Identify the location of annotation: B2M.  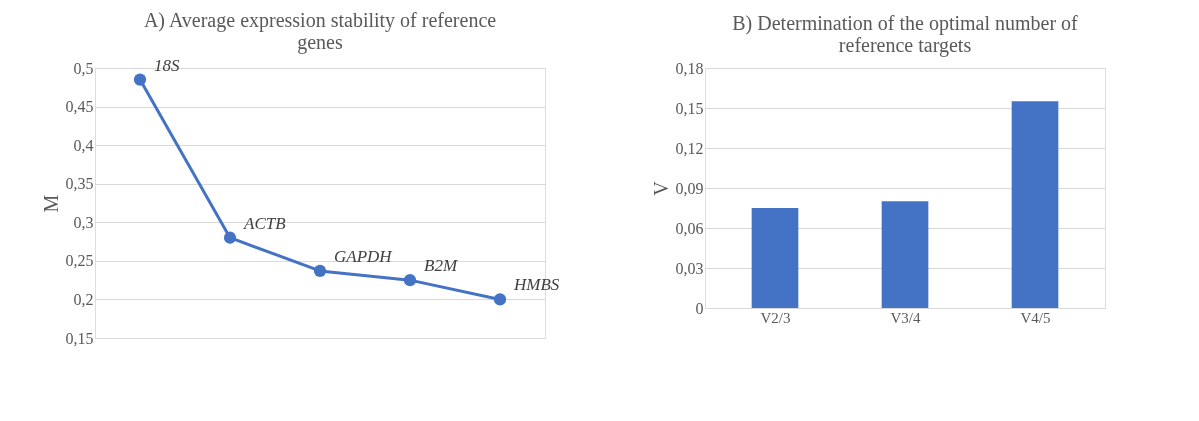
(441, 266).